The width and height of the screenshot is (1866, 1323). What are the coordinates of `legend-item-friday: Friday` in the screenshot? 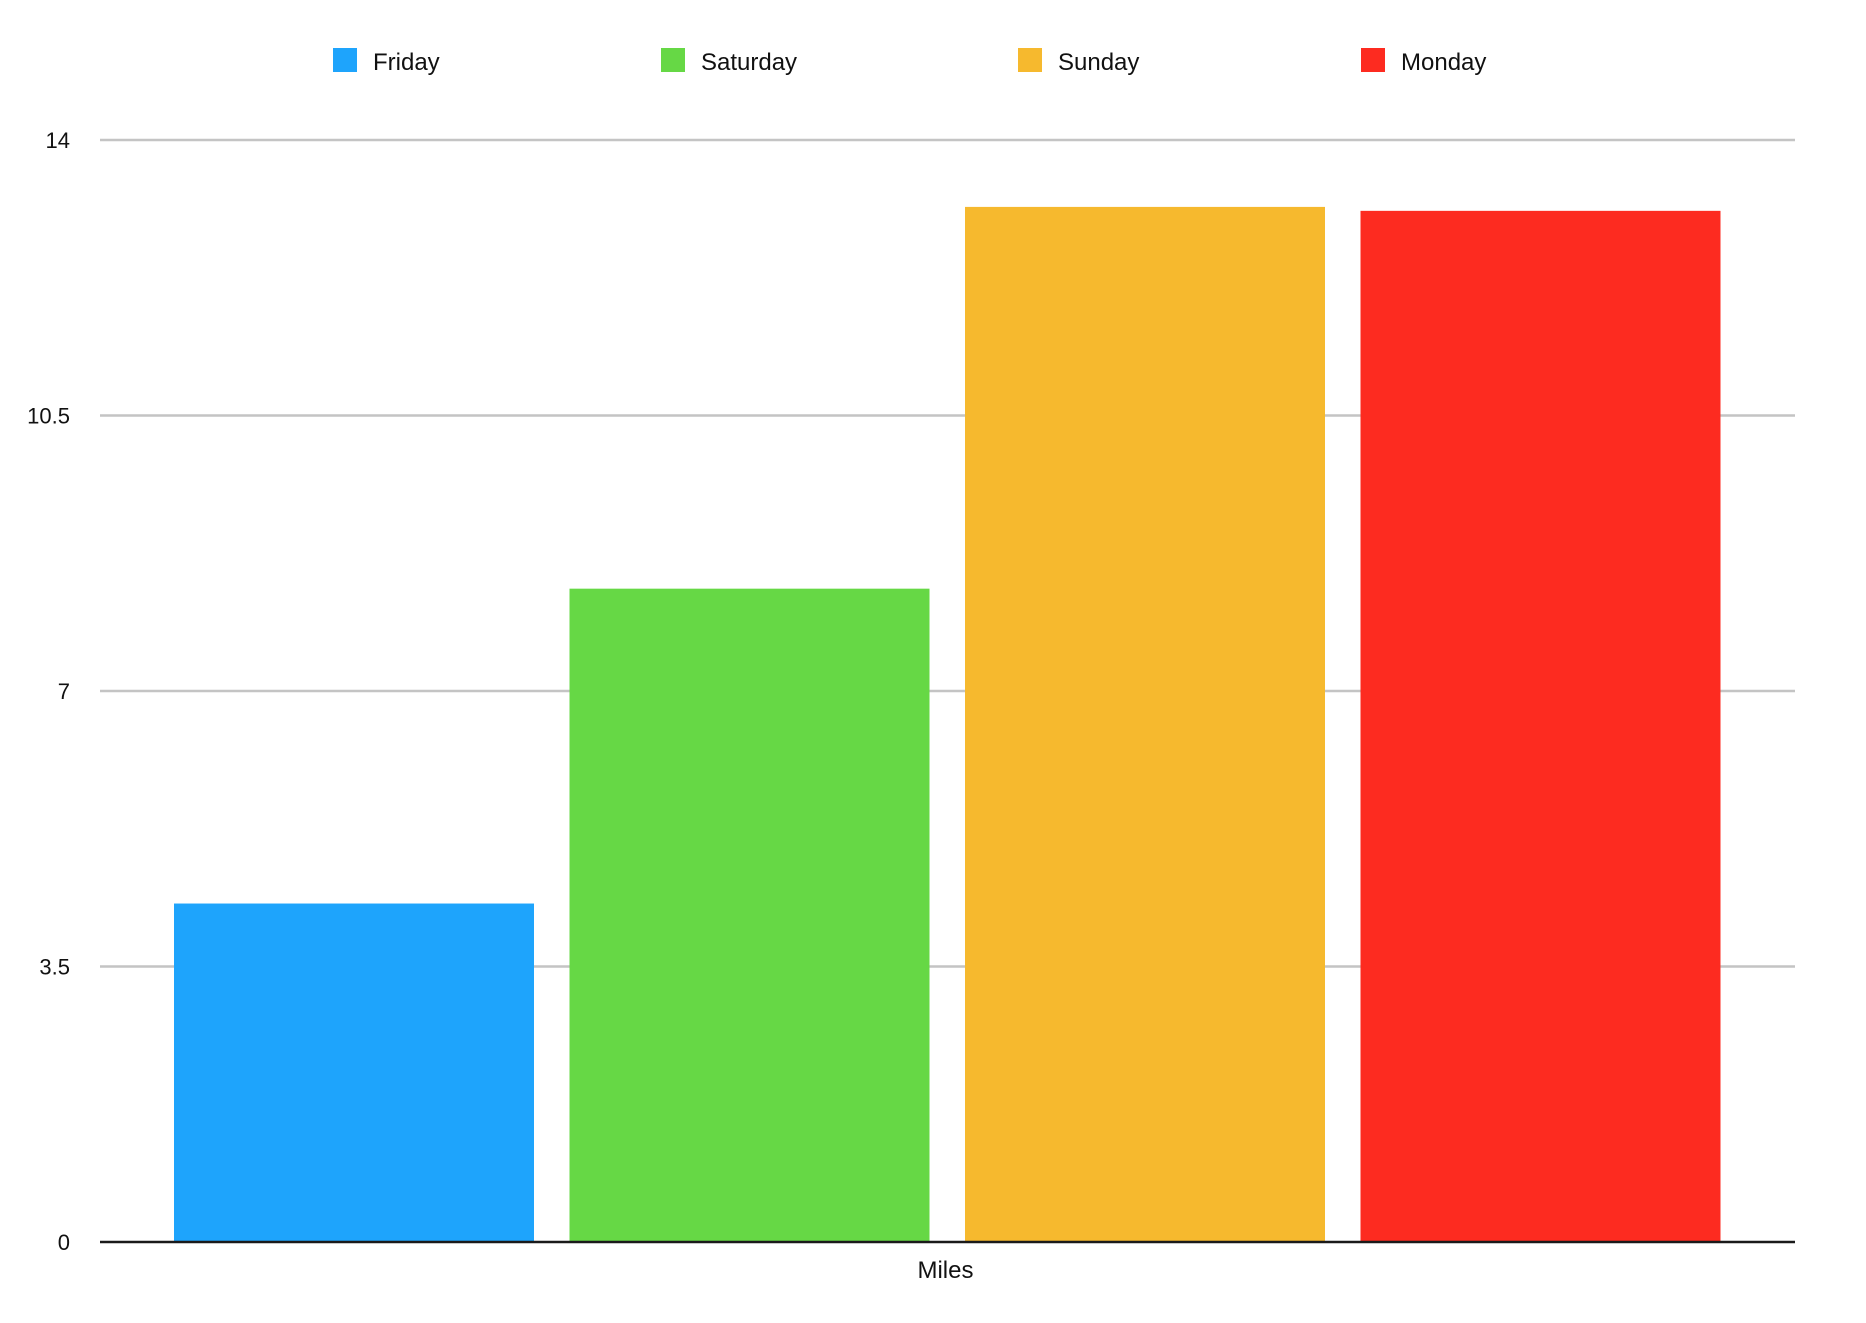 It's located at (386, 62).